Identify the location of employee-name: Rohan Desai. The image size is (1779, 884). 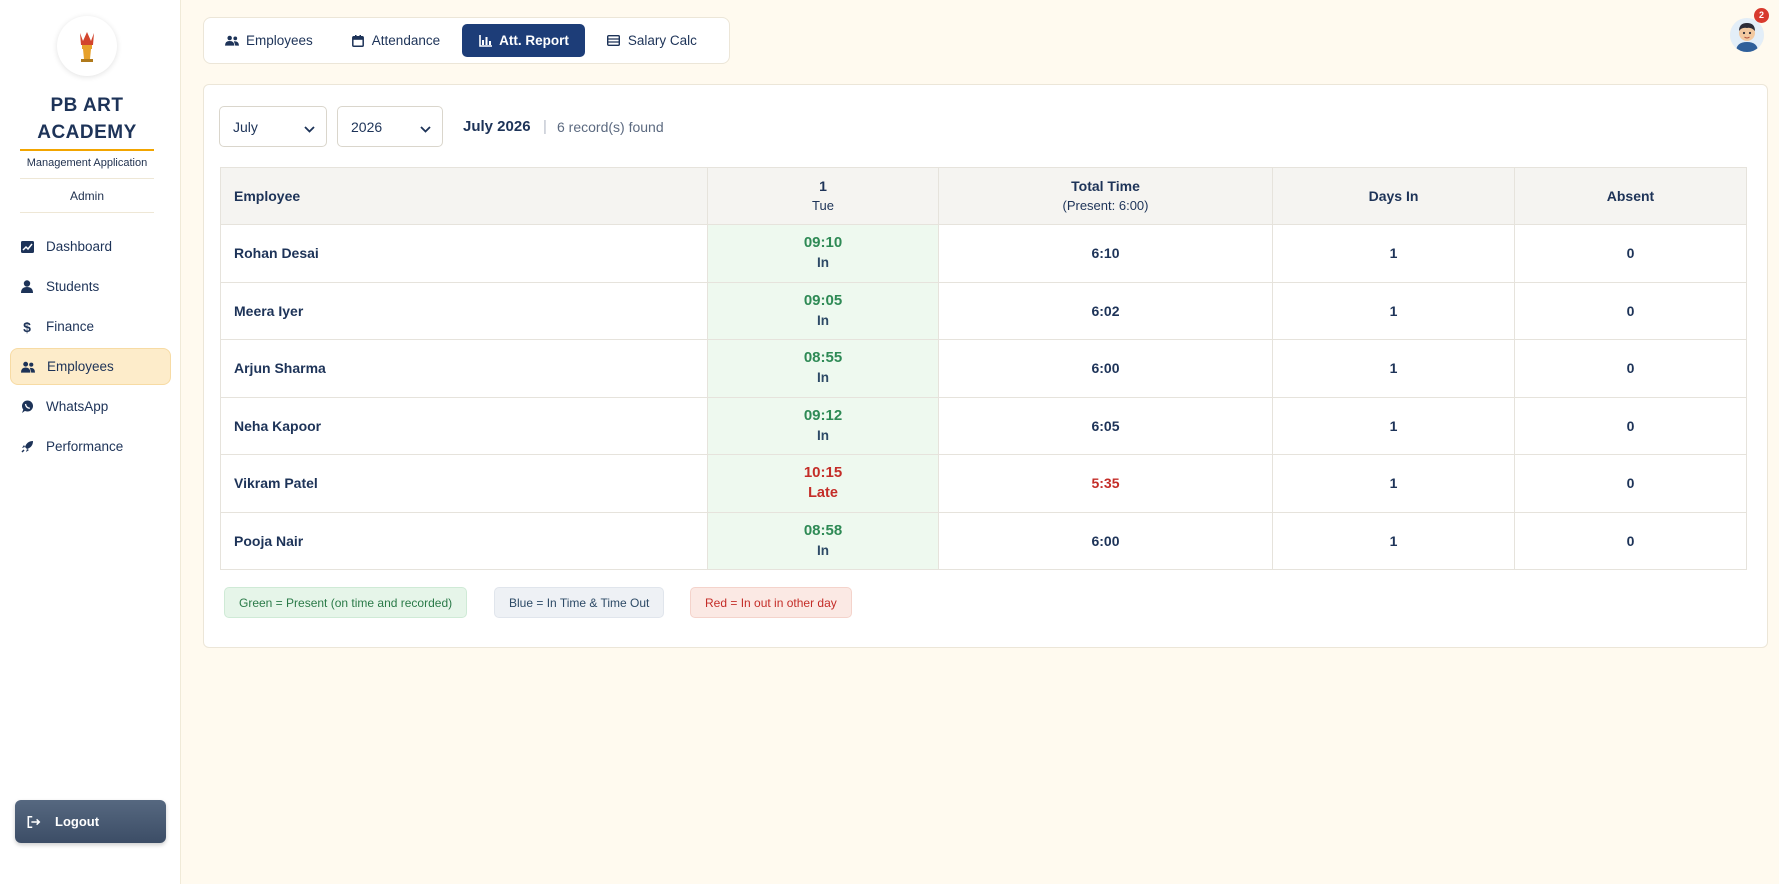
(464, 253).